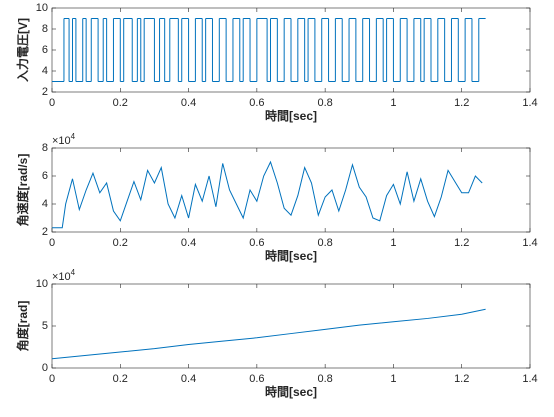 This screenshot has width=554, height=417. What do you see at coordinates (22, 326) in the screenshot?
I see `y-axis-label: 角度[rad]` at bounding box center [22, 326].